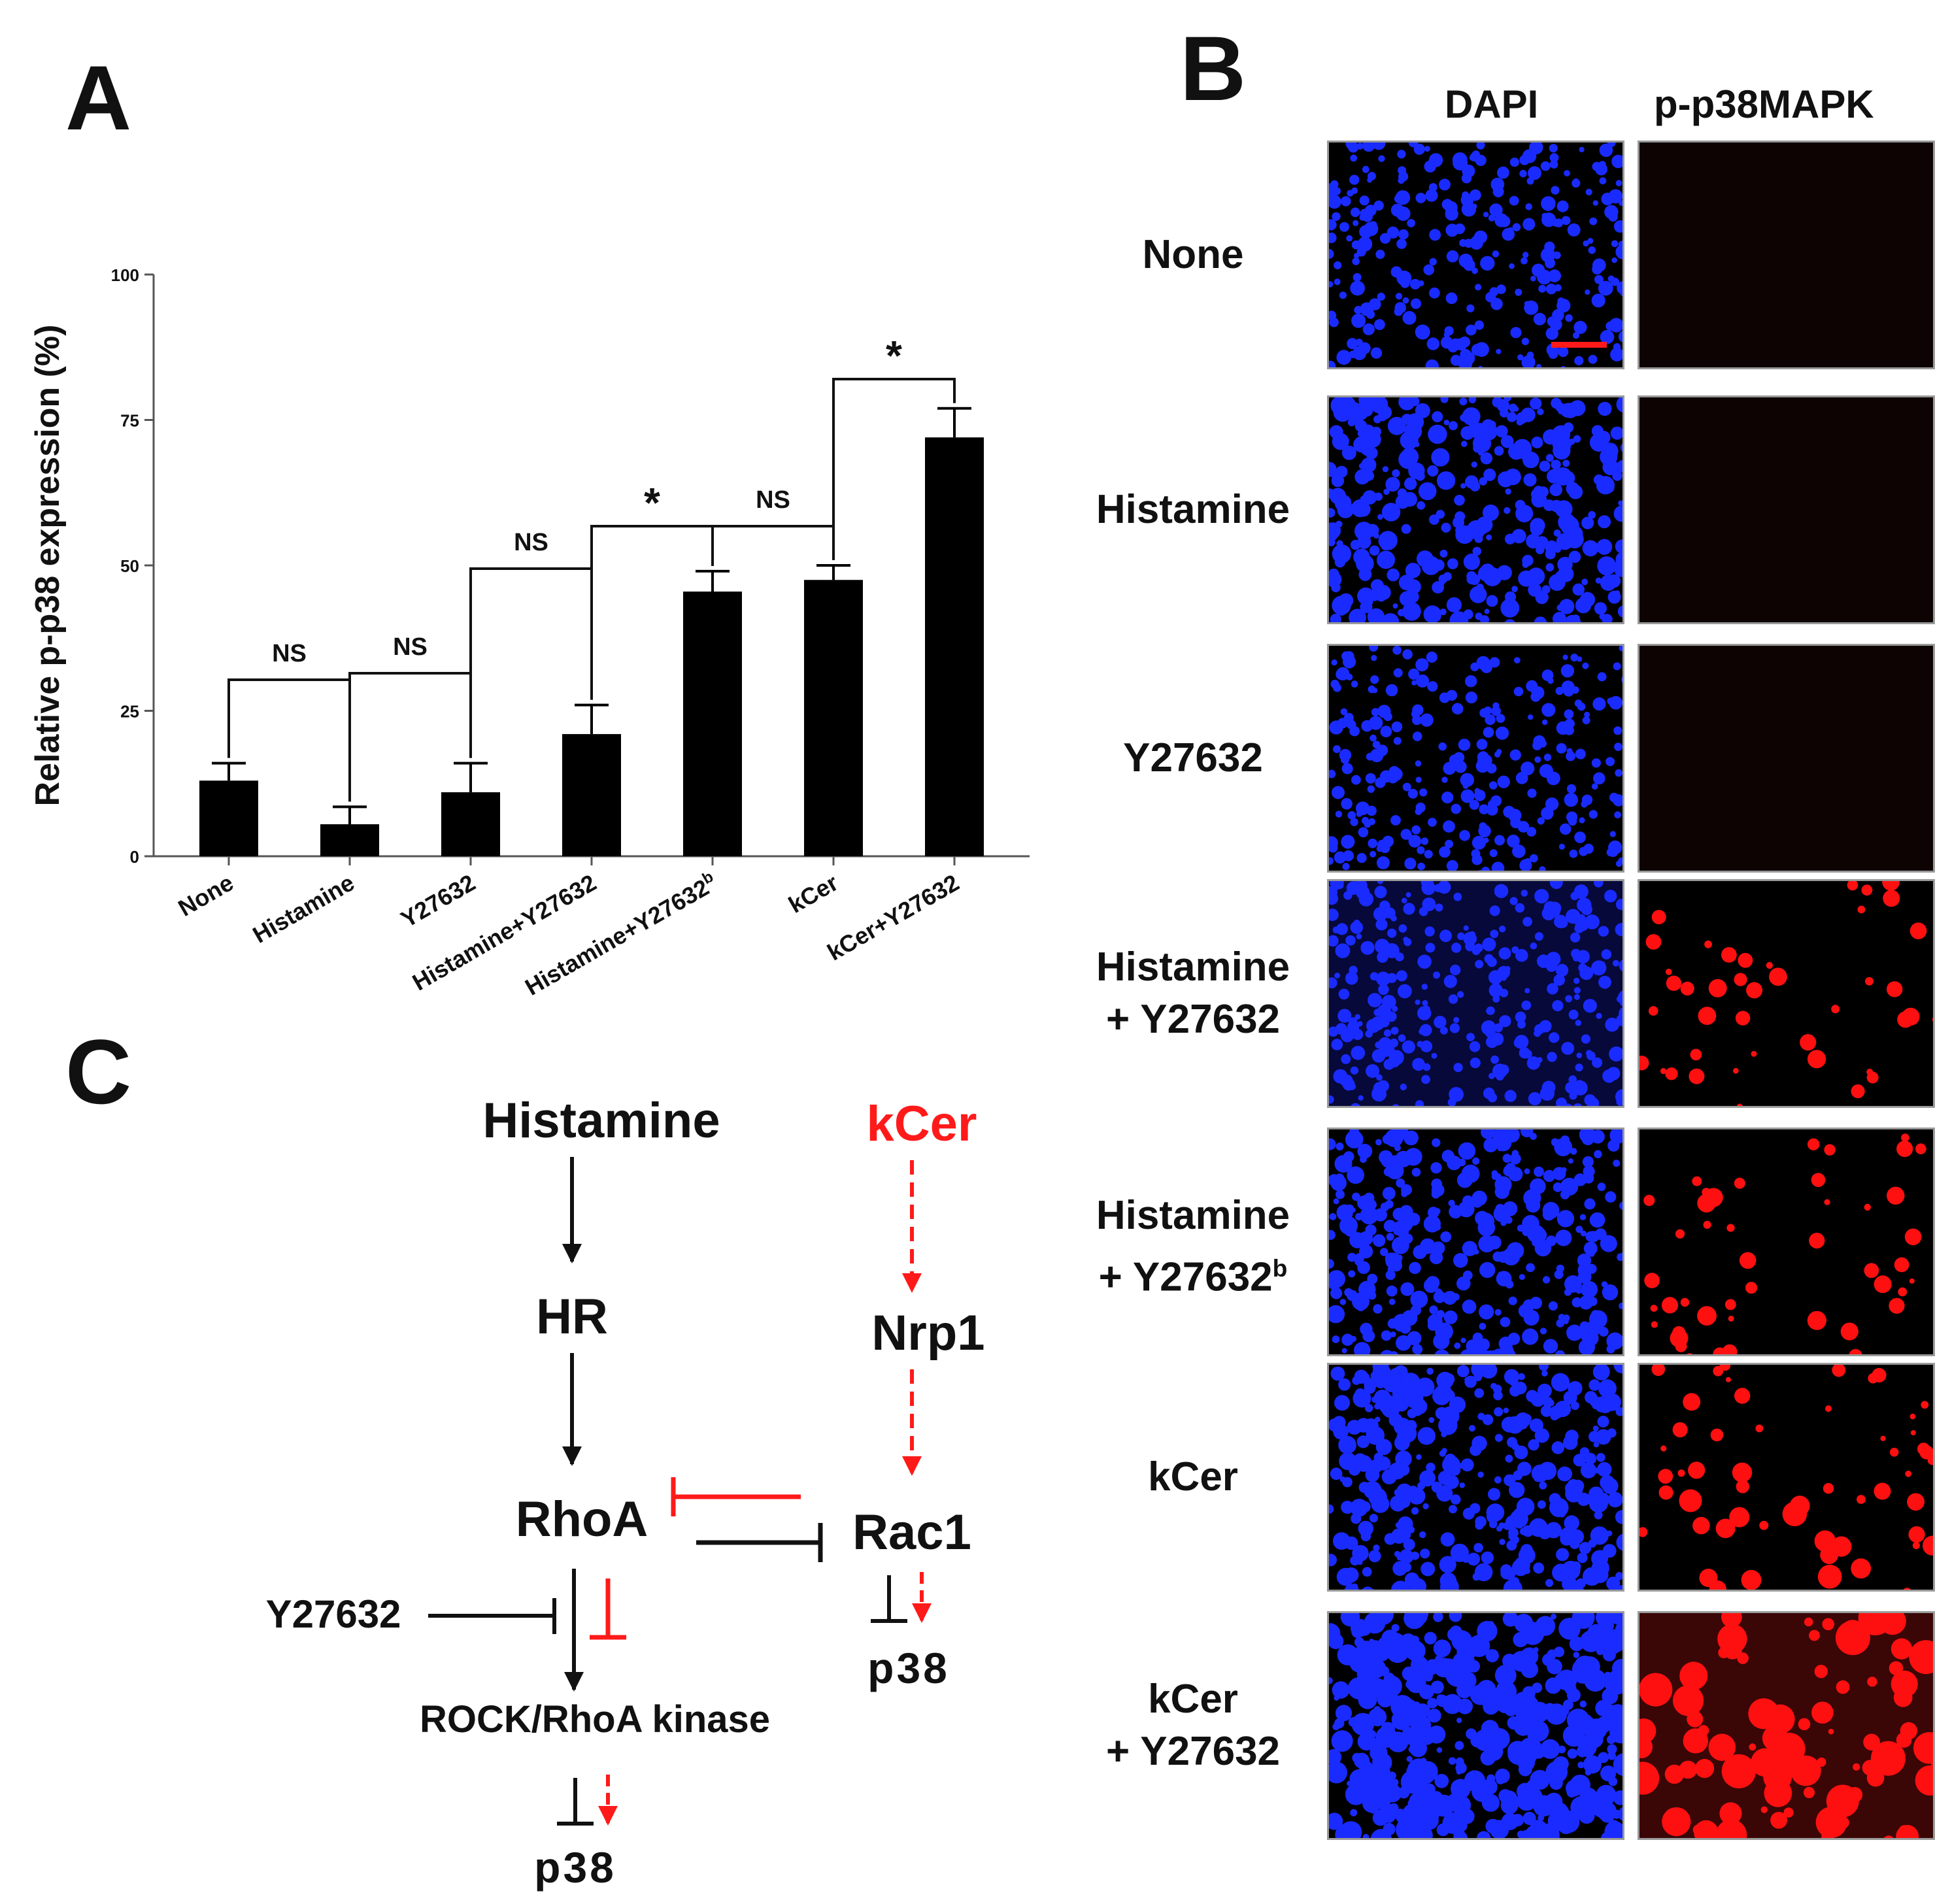 The height and width of the screenshot is (1904, 1950). Describe the element at coordinates (1280, 1268) in the screenshot. I see `row-label-superscript: b` at that location.